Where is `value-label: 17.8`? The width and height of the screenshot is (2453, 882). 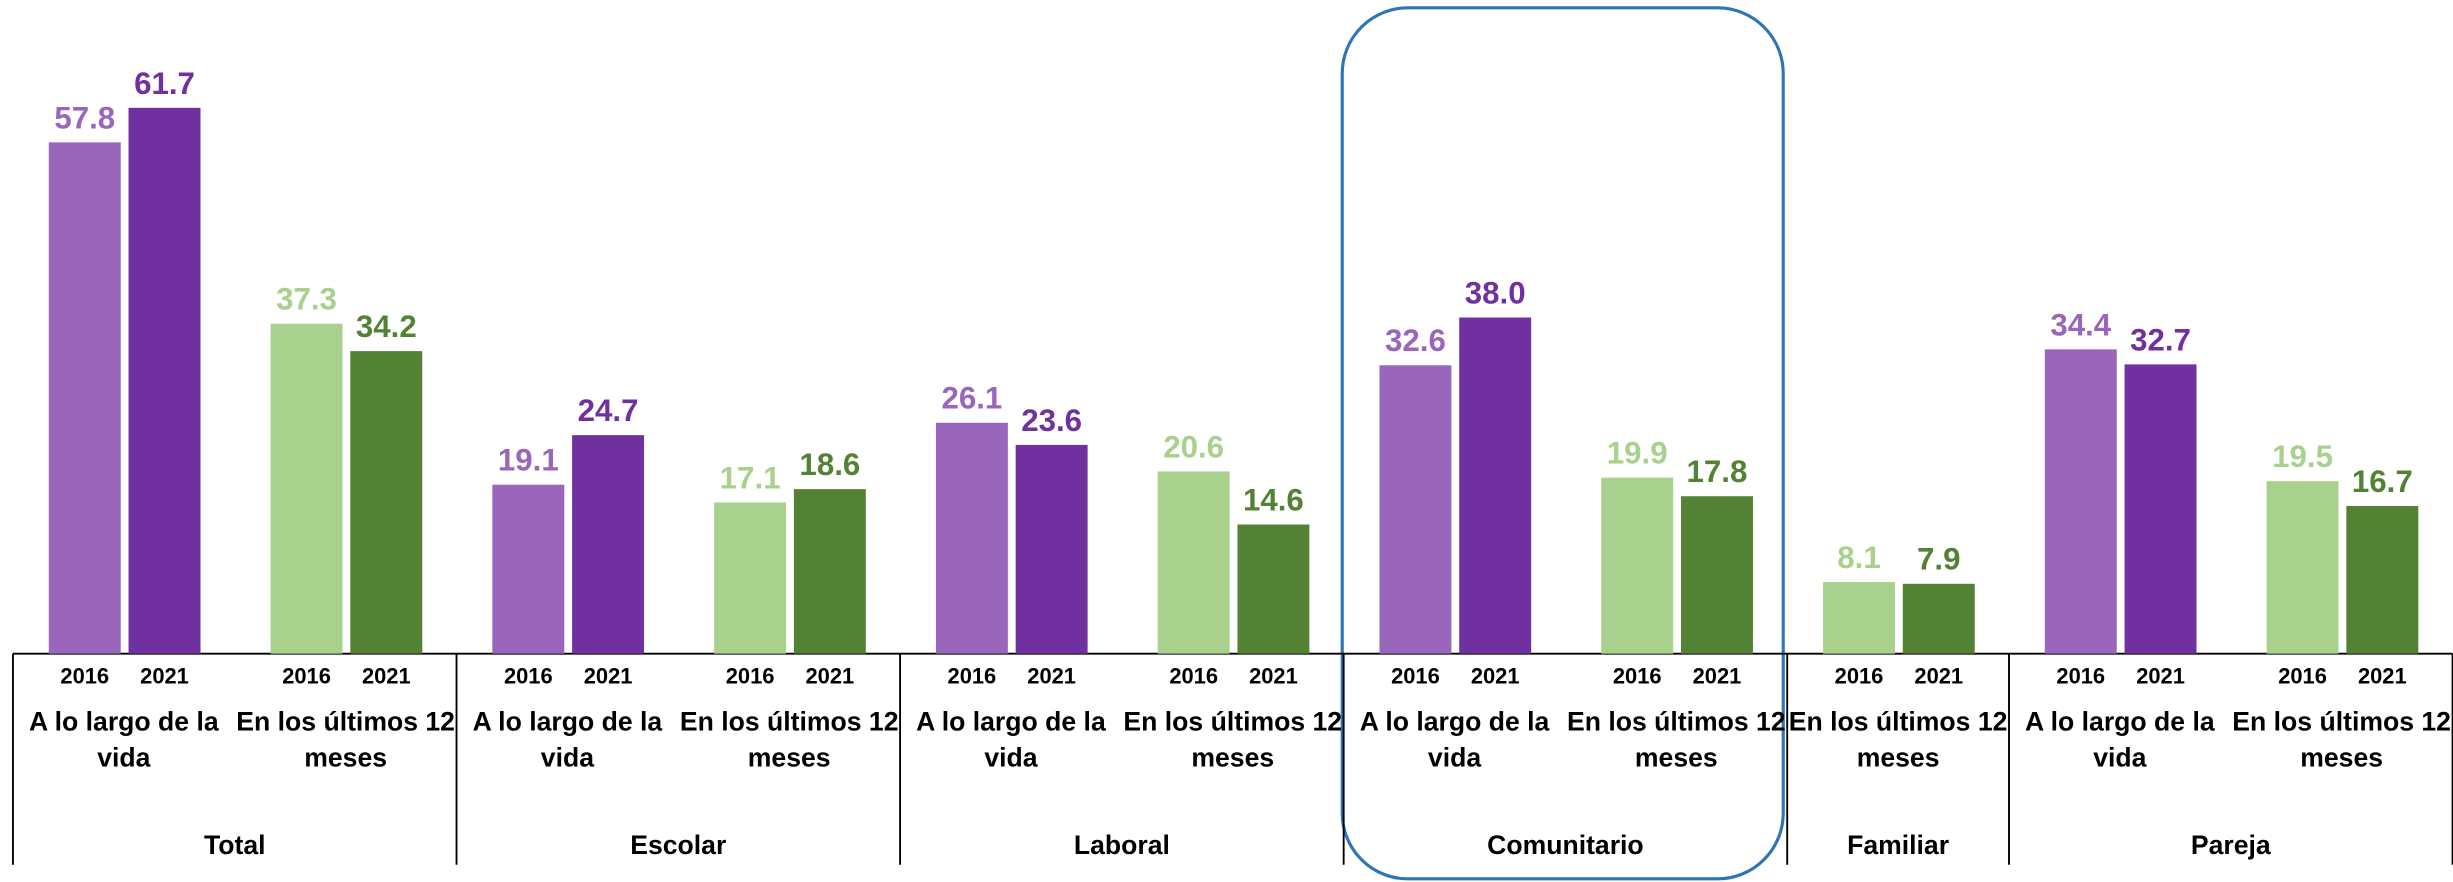 value-label: 17.8 is located at coordinates (1717, 471).